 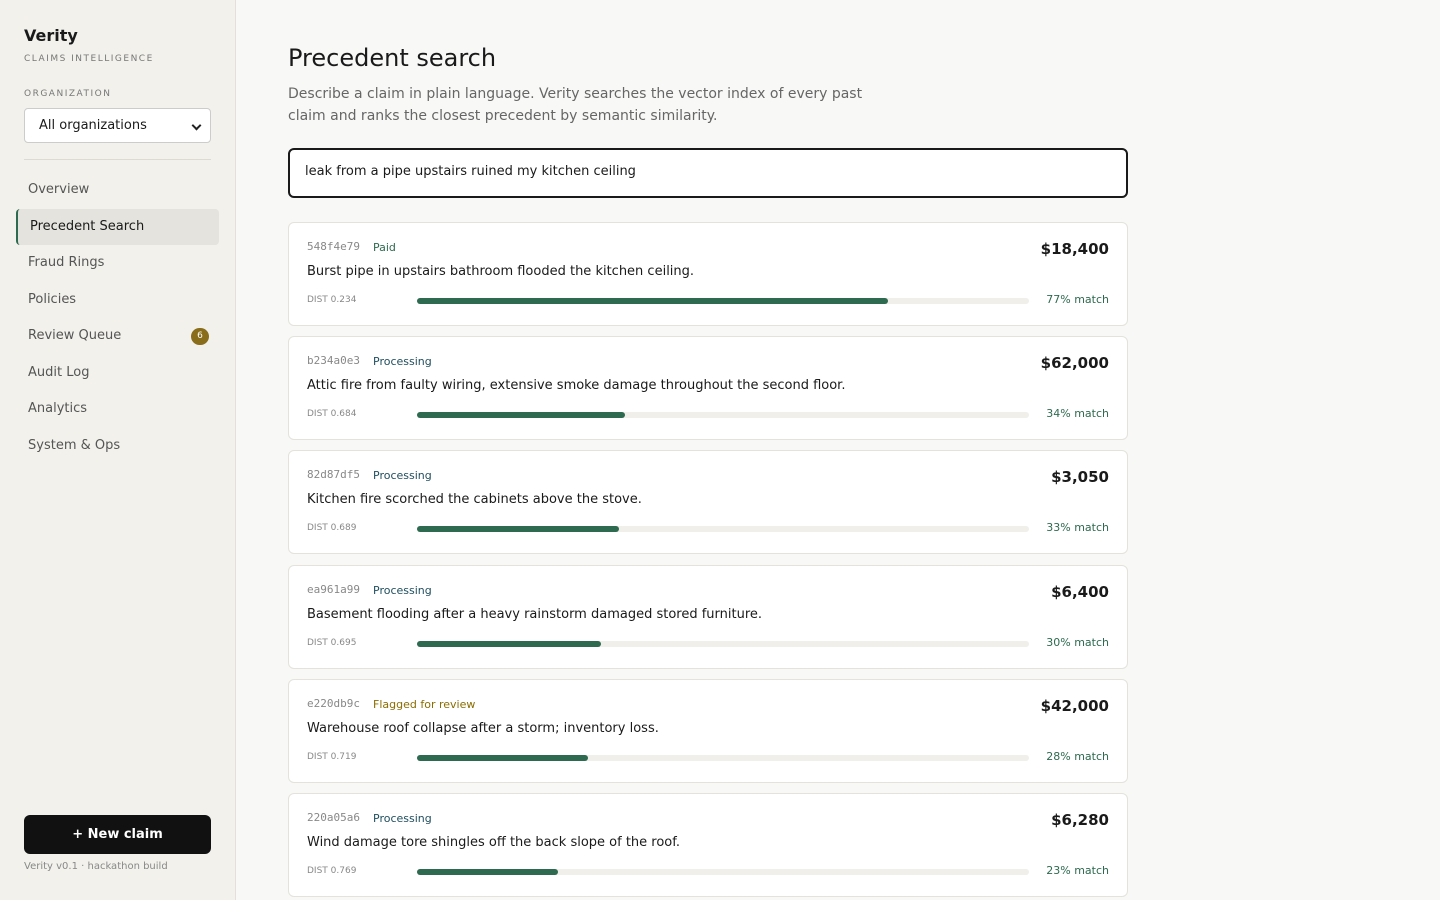 I want to click on page-title: Precedent search, so click(x=392, y=58).